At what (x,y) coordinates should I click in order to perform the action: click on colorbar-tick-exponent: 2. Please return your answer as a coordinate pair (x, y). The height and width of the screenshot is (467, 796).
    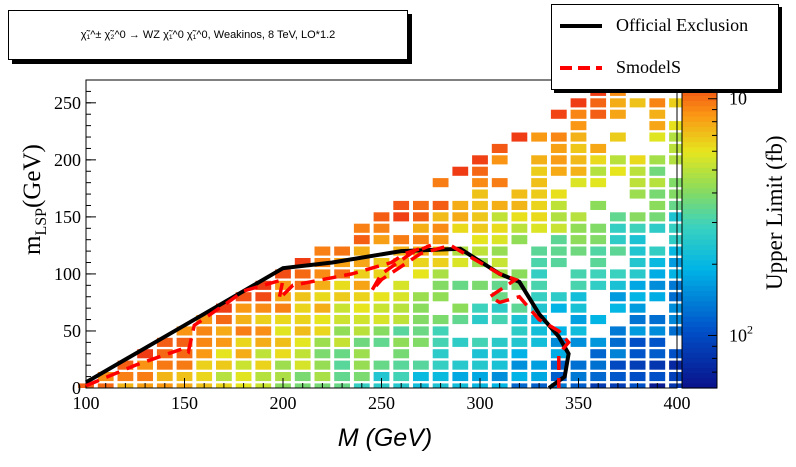
    Looking at the image, I should click on (750, 329).